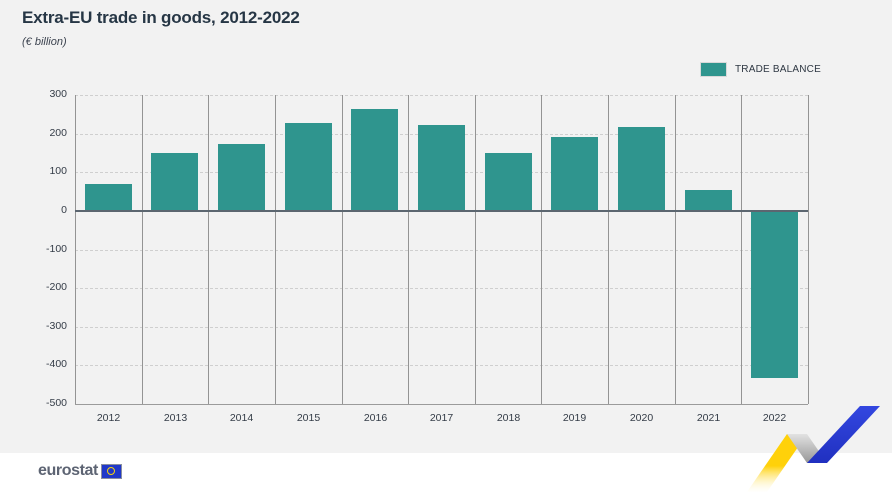 The height and width of the screenshot is (492, 892). Describe the element at coordinates (574, 418) in the screenshot. I see `x-axis-label: 2019` at that location.